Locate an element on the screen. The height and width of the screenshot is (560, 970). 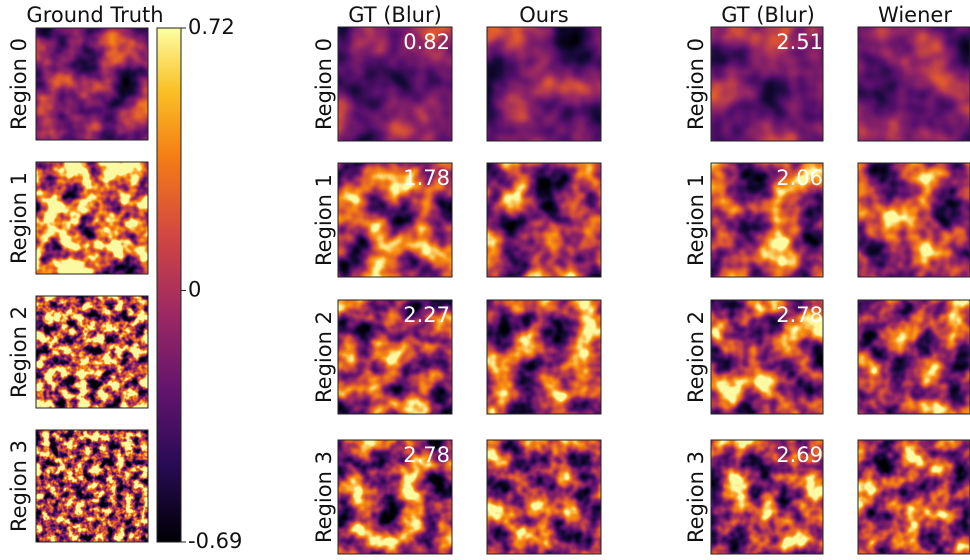
score-label: 1.78 is located at coordinates (426, 178).